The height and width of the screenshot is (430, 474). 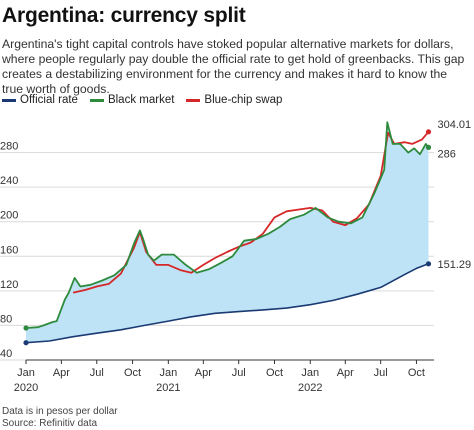 What do you see at coordinates (6, 319) in the screenshot?
I see `y-tick-label: 80` at bounding box center [6, 319].